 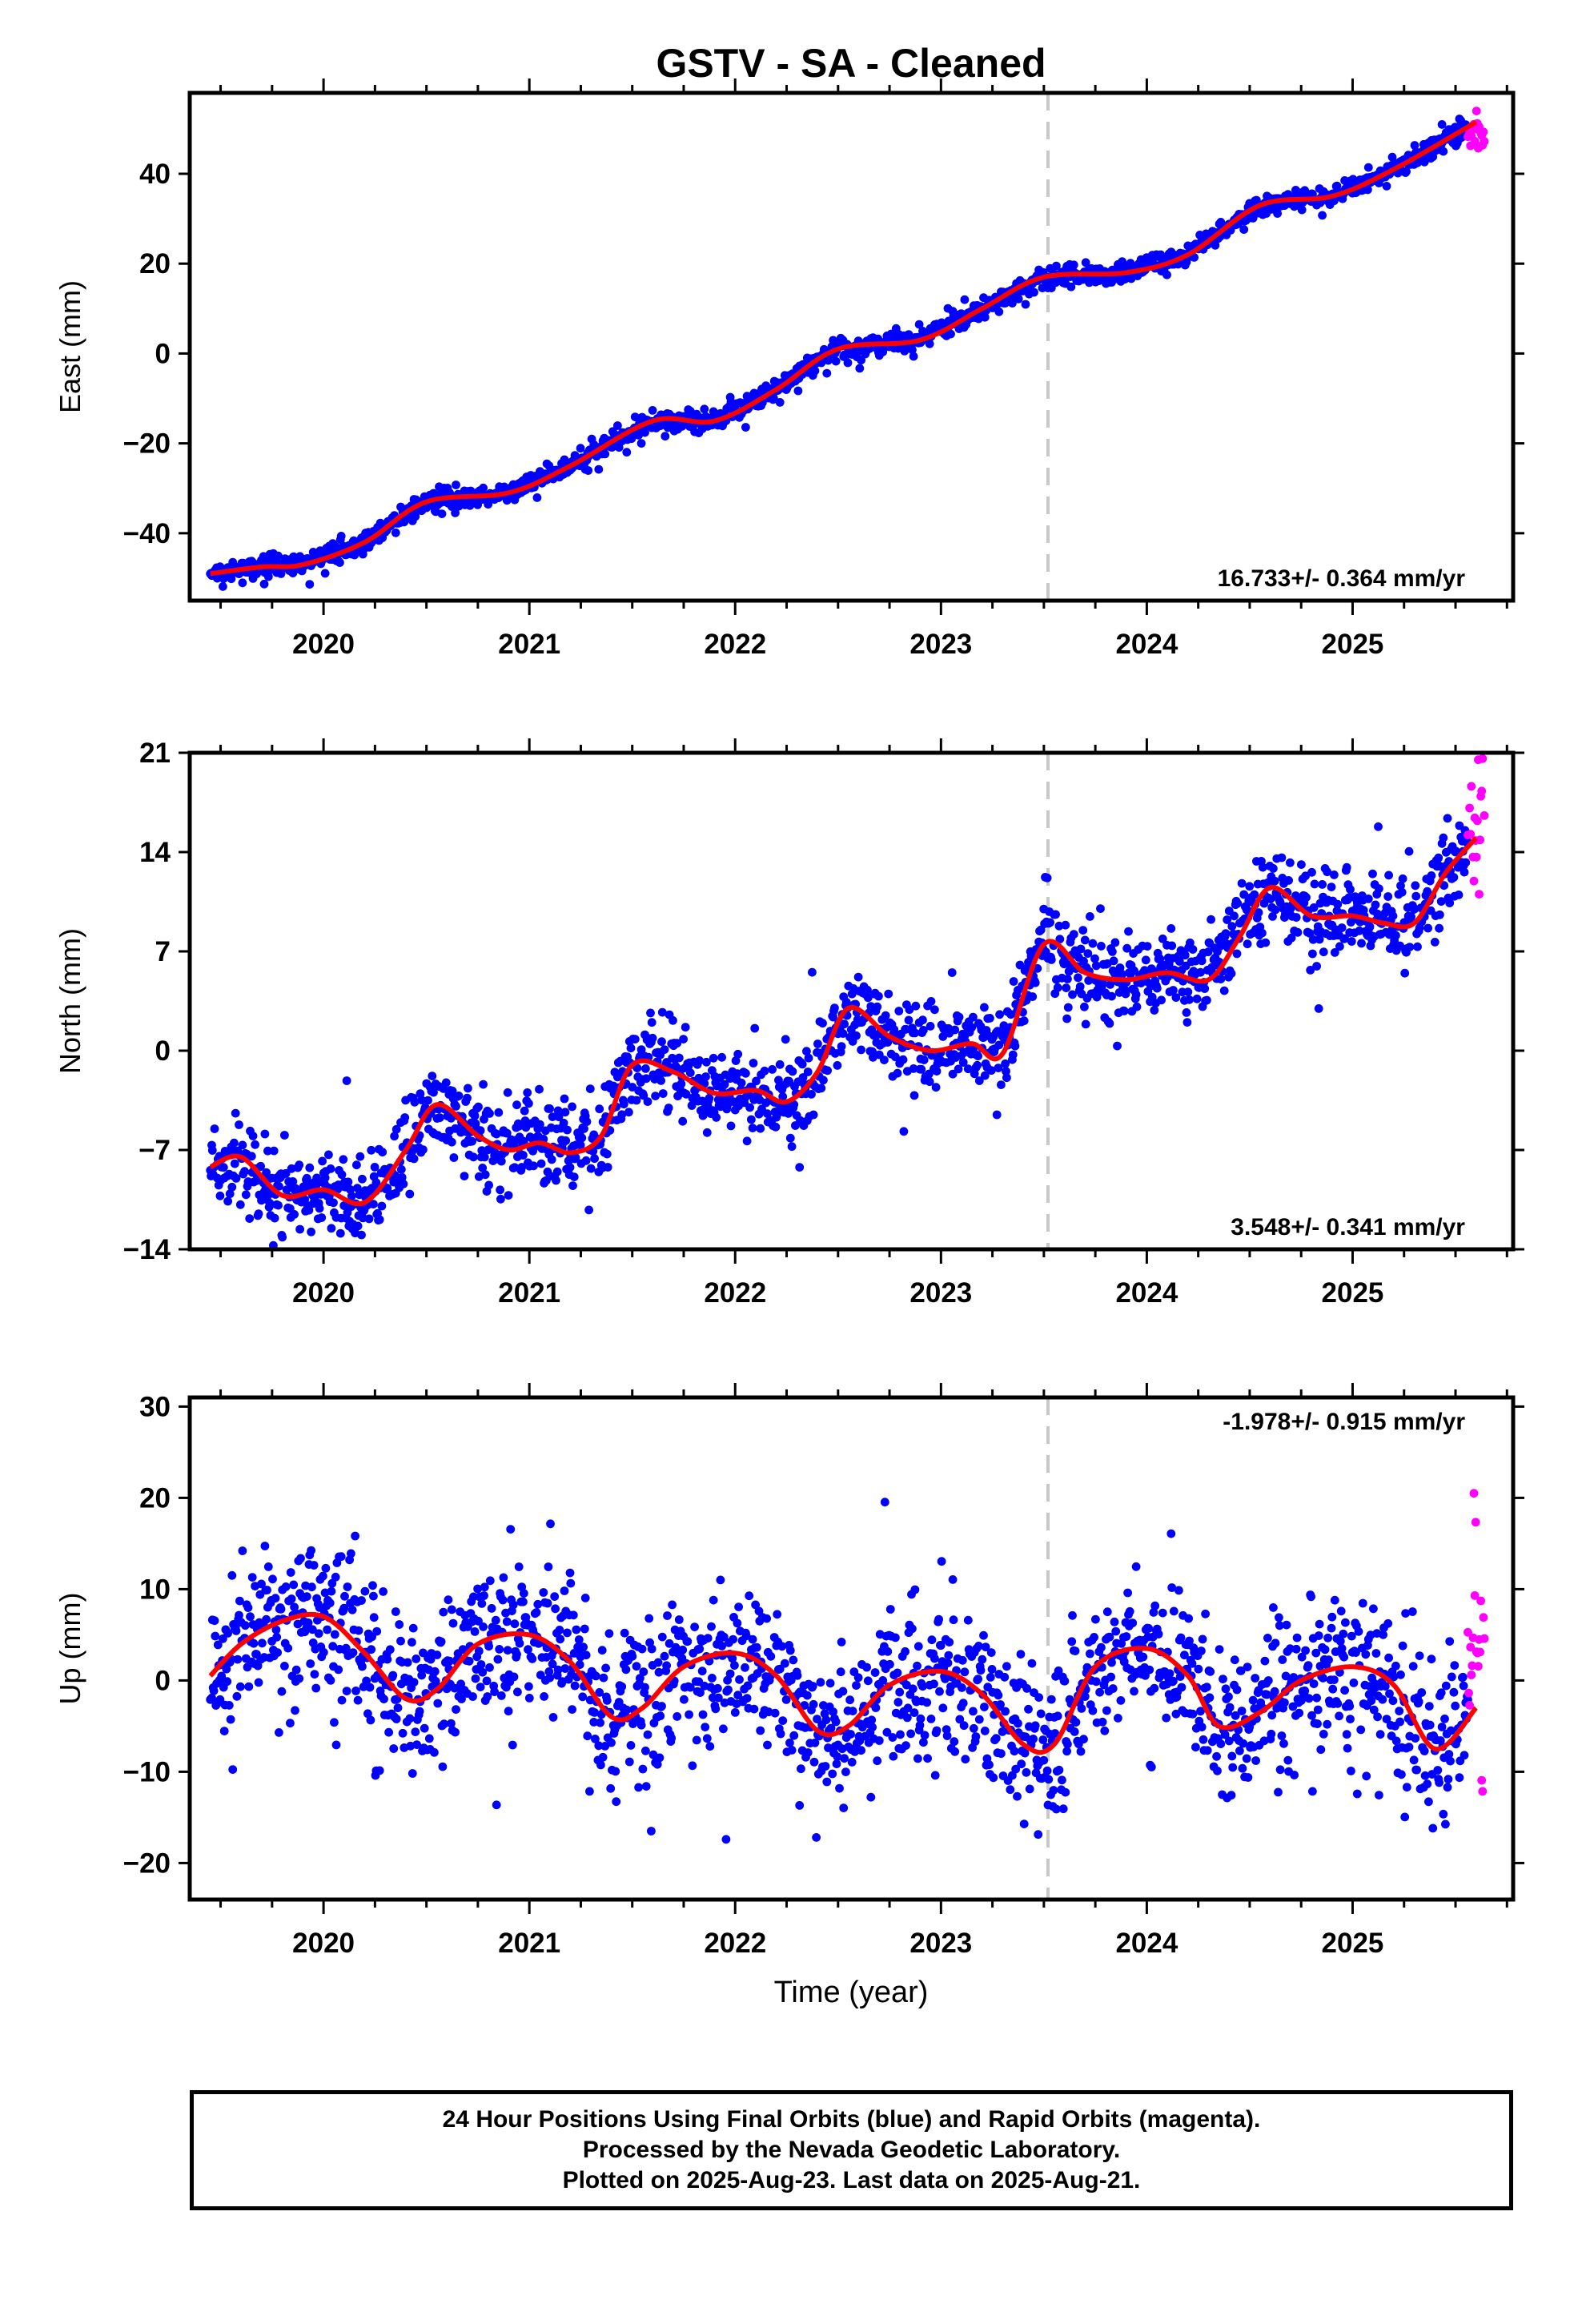 What do you see at coordinates (163, 353) in the screenshot?
I see `east-ytick-label: 0` at bounding box center [163, 353].